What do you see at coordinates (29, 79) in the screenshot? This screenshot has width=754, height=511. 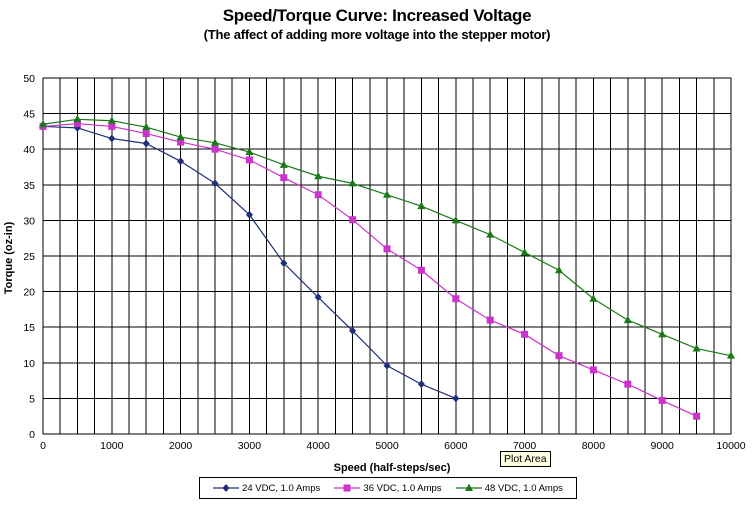 I see `y-tick-label: 50` at bounding box center [29, 79].